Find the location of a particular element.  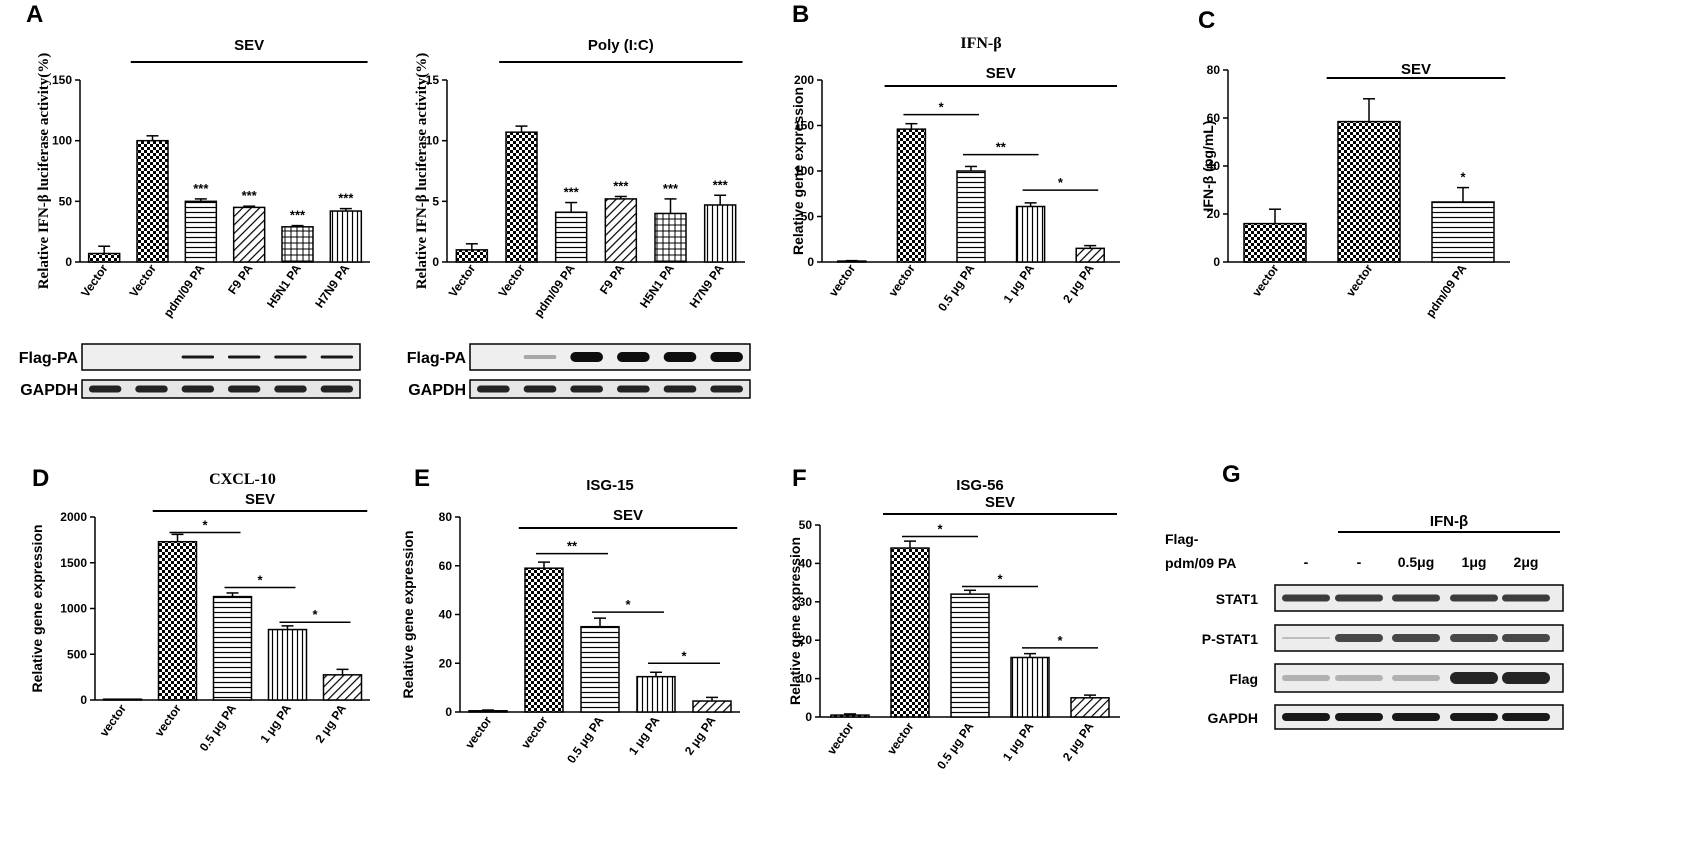

y-axis-label: IFN-β (pg/mL) is located at coordinates (1208, 166).